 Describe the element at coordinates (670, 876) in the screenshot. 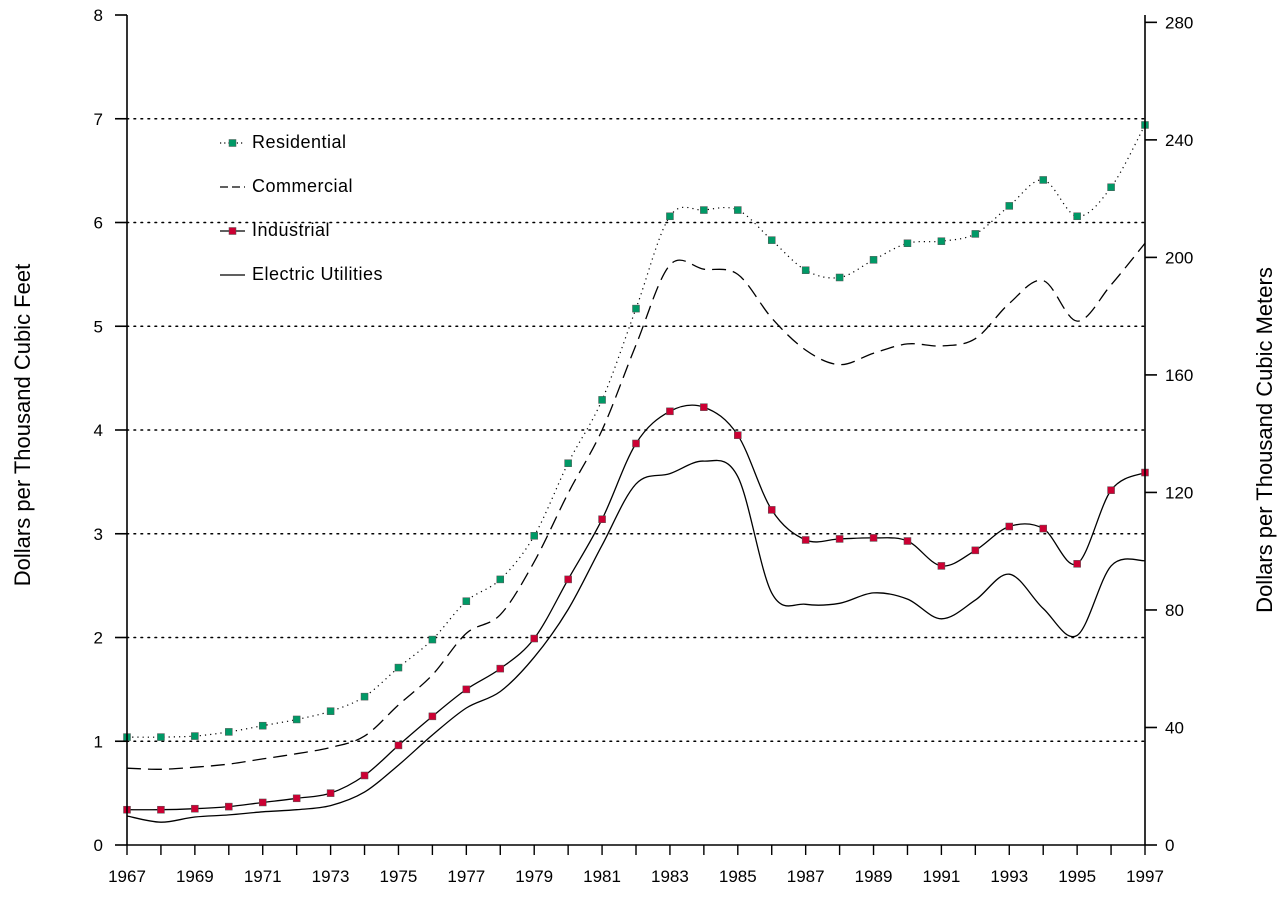

I see `x-tick-label: 1983` at that location.